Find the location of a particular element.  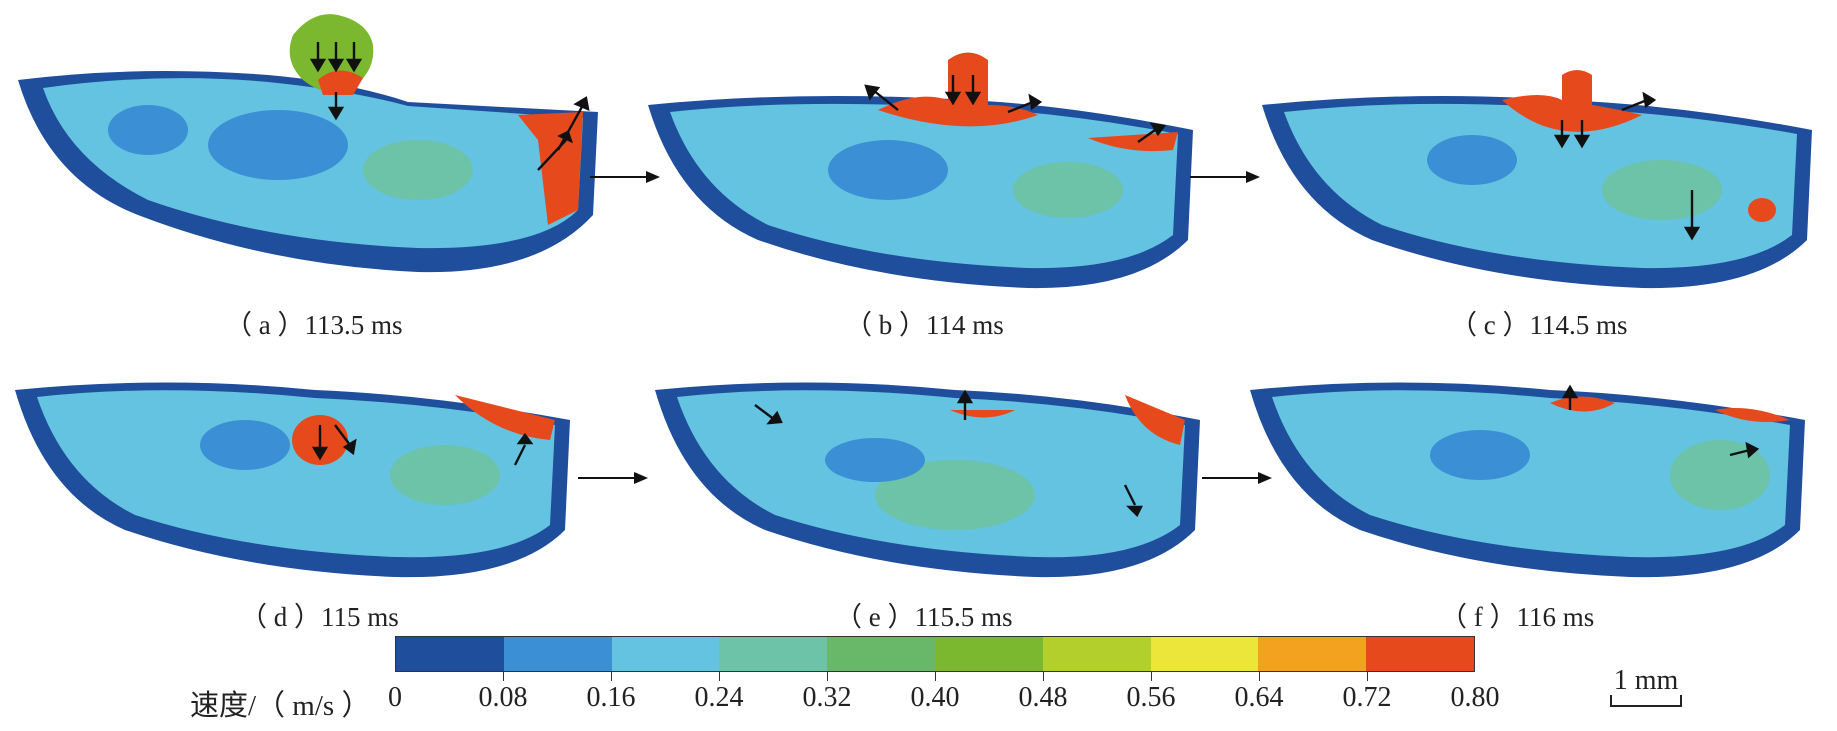

velocity-contour-b is located at coordinates (920, 170).